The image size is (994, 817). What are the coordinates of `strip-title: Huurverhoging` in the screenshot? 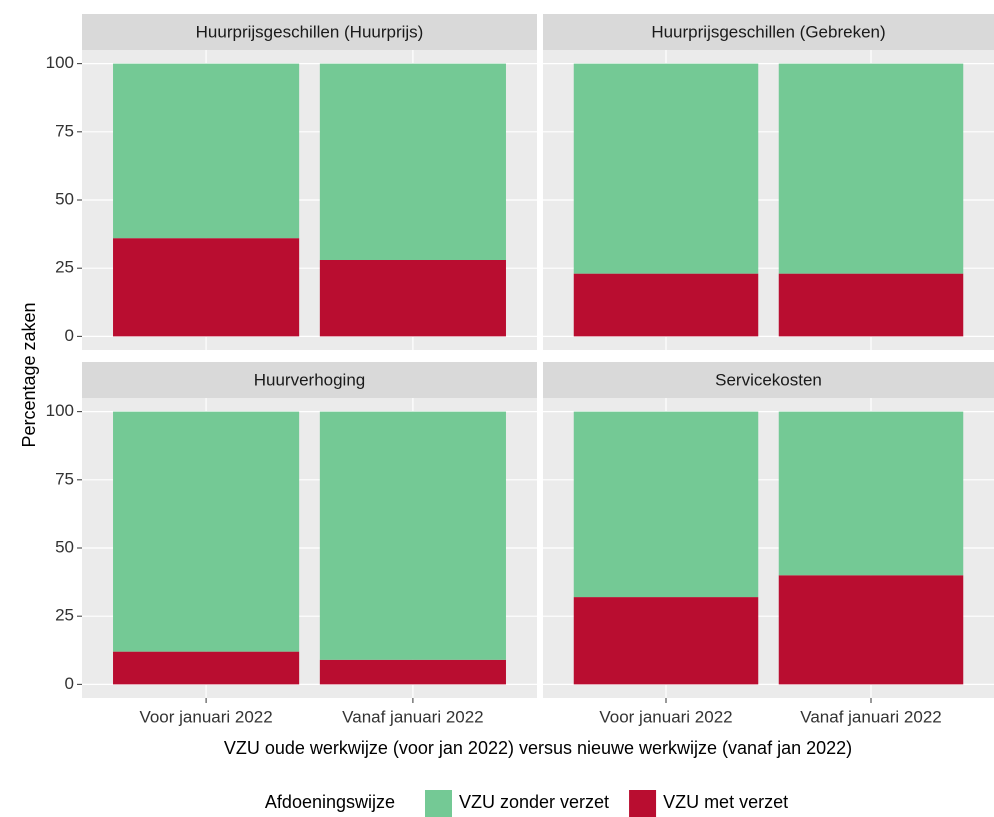 It's located at (310, 379).